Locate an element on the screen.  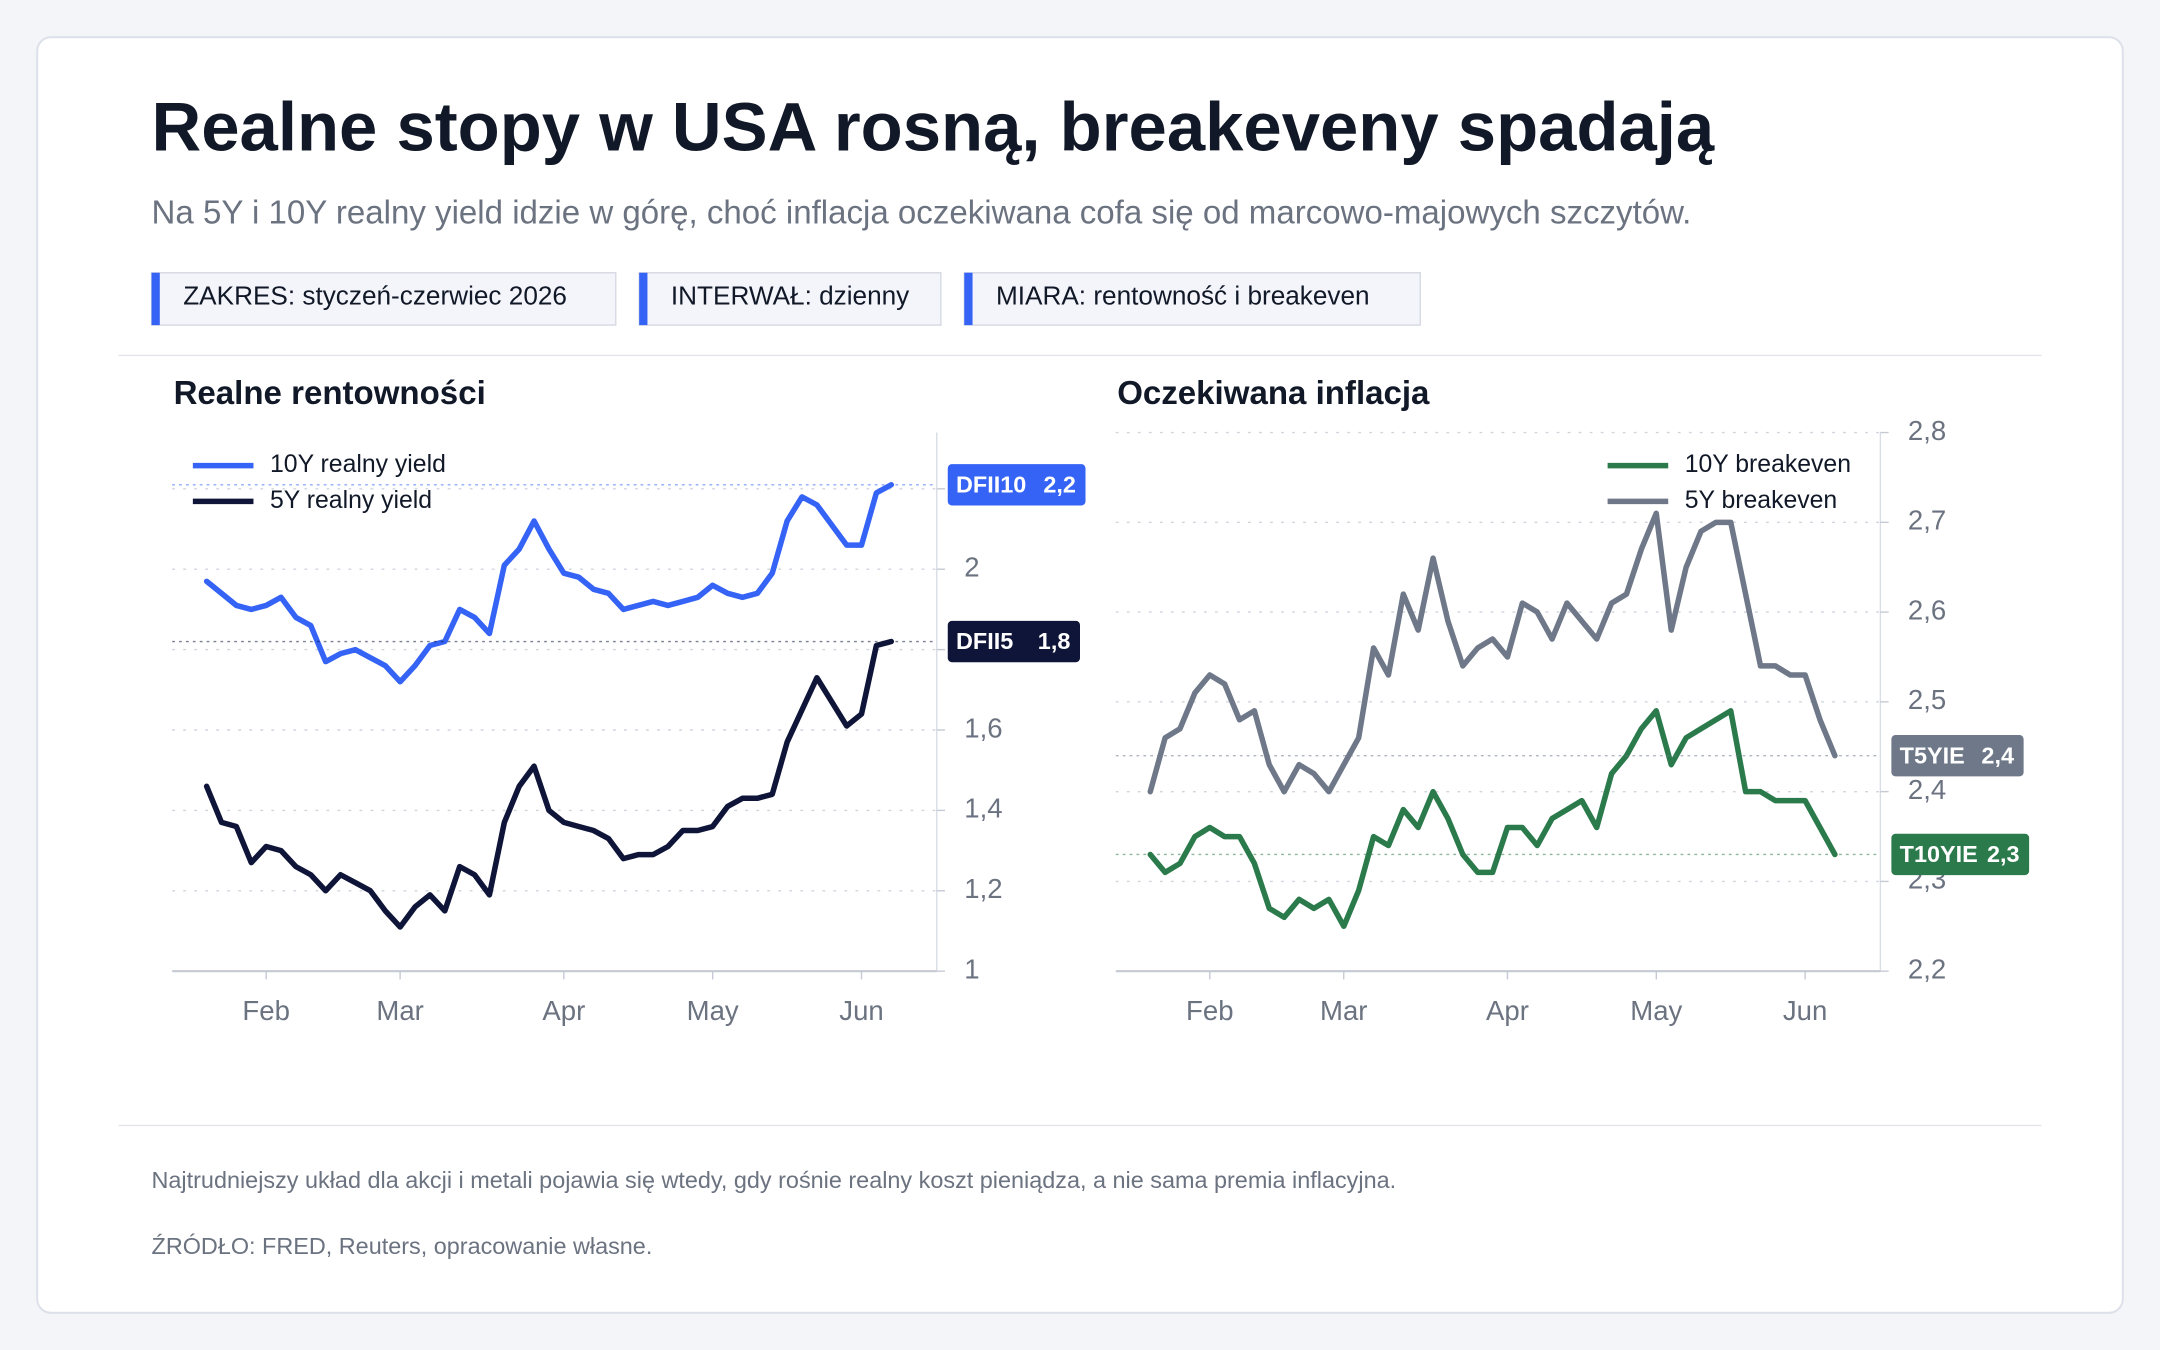
legend-label: 5Y breakeven is located at coordinates (1761, 500).